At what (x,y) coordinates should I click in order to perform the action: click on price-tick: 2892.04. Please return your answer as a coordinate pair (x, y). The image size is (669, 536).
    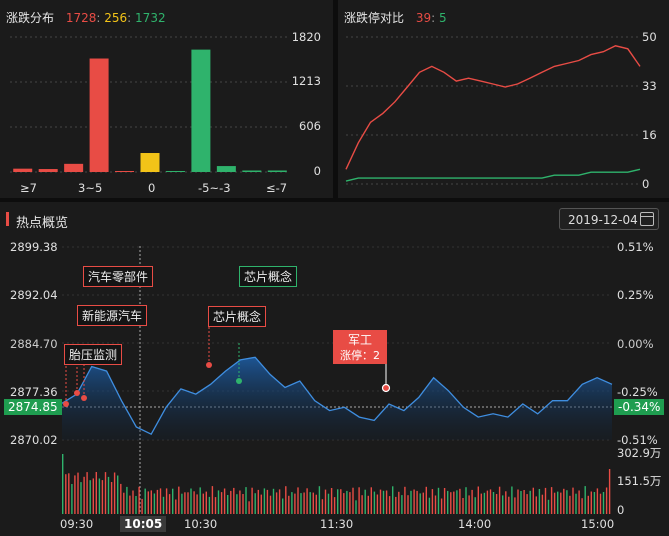
    Looking at the image, I should click on (34, 295).